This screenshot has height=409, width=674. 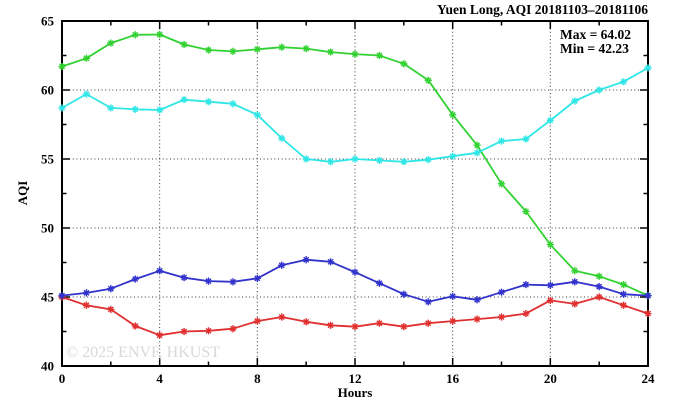 I want to click on x-axis-label: Hours, so click(x=355, y=392).